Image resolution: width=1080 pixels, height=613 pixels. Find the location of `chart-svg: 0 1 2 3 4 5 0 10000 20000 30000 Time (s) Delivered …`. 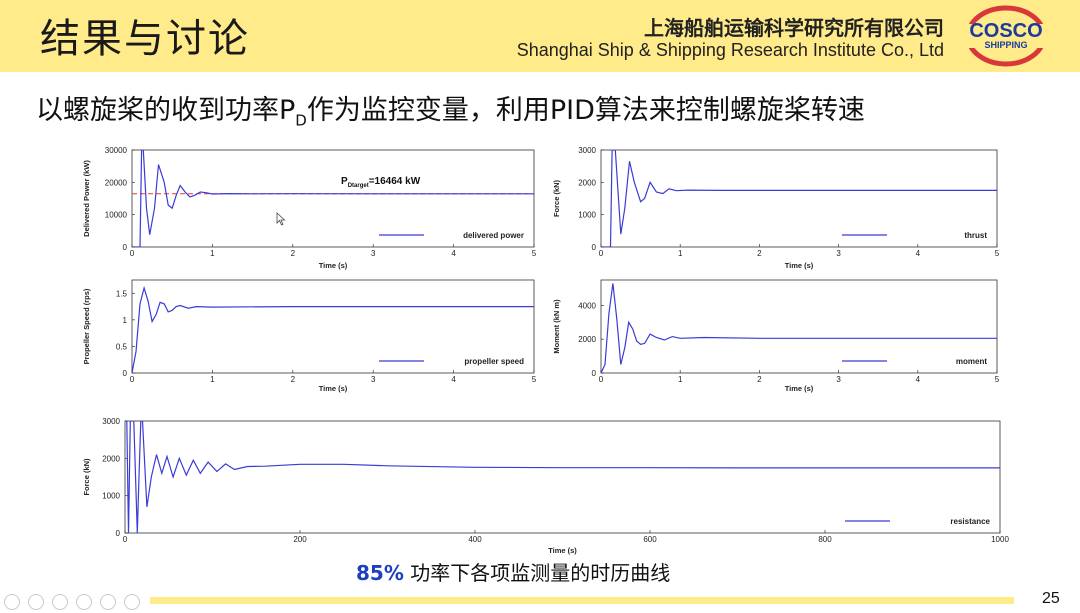

chart-svg: 0 1 2 3 4 5 0 10000 20000 30000 Time (s) Delivered … is located at coordinates (309, 208).